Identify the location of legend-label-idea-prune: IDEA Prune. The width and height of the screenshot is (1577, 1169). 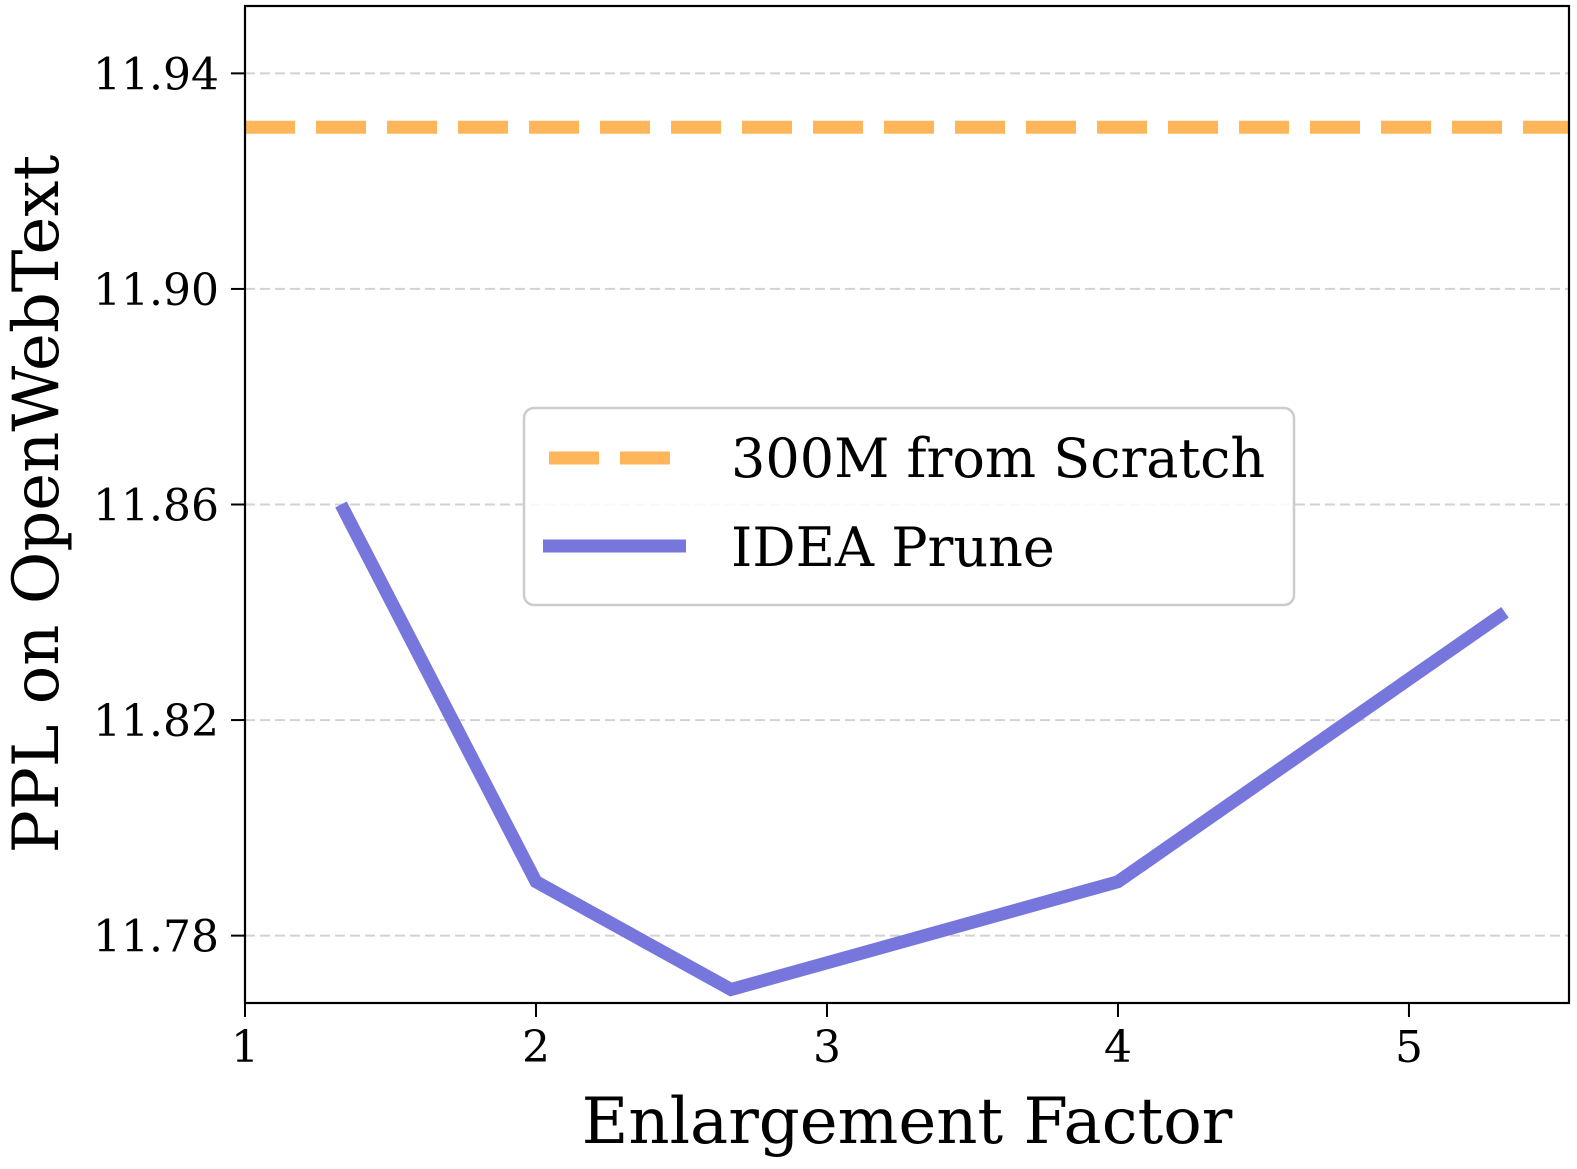
(893, 547).